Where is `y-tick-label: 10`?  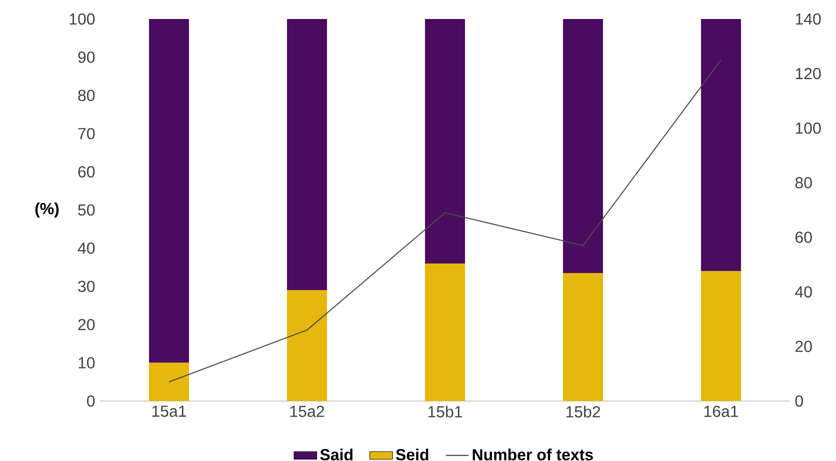
y-tick-label: 10 is located at coordinates (86, 362).